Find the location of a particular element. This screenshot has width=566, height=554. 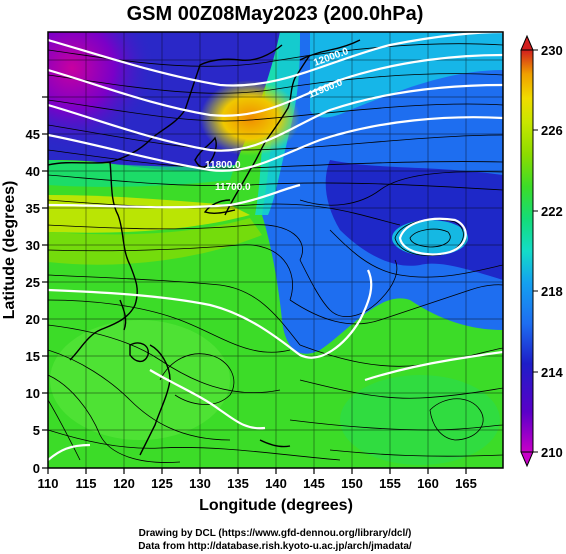

field-navy-east is located at coordinates (414, 220).